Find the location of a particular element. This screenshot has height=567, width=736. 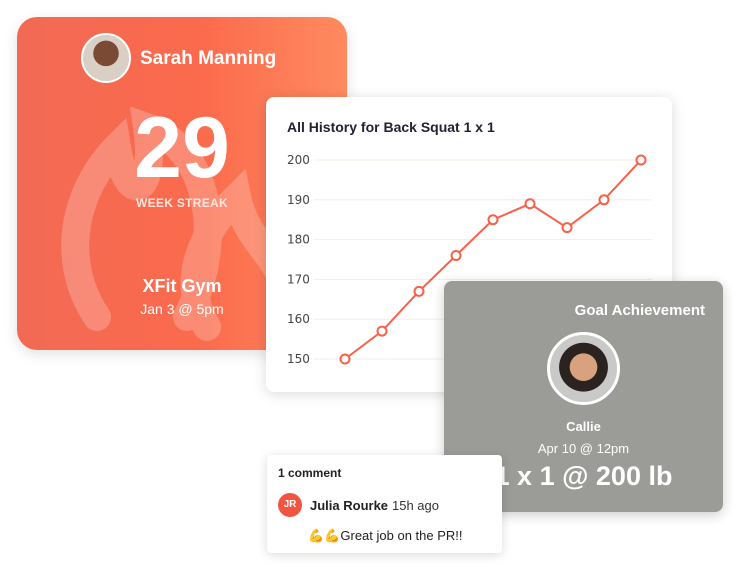

comment-text: 💪💪Great job on the PR!! is located at coordinates (385, 535).